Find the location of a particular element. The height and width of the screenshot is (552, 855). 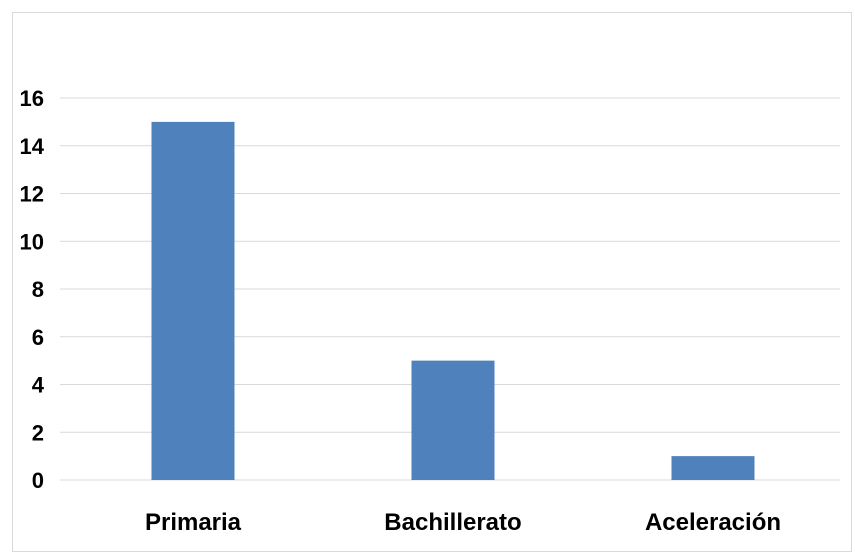

x-axis-category-labels: Primaria Bachillerato Aceleración is located at coordinates (463, 522).